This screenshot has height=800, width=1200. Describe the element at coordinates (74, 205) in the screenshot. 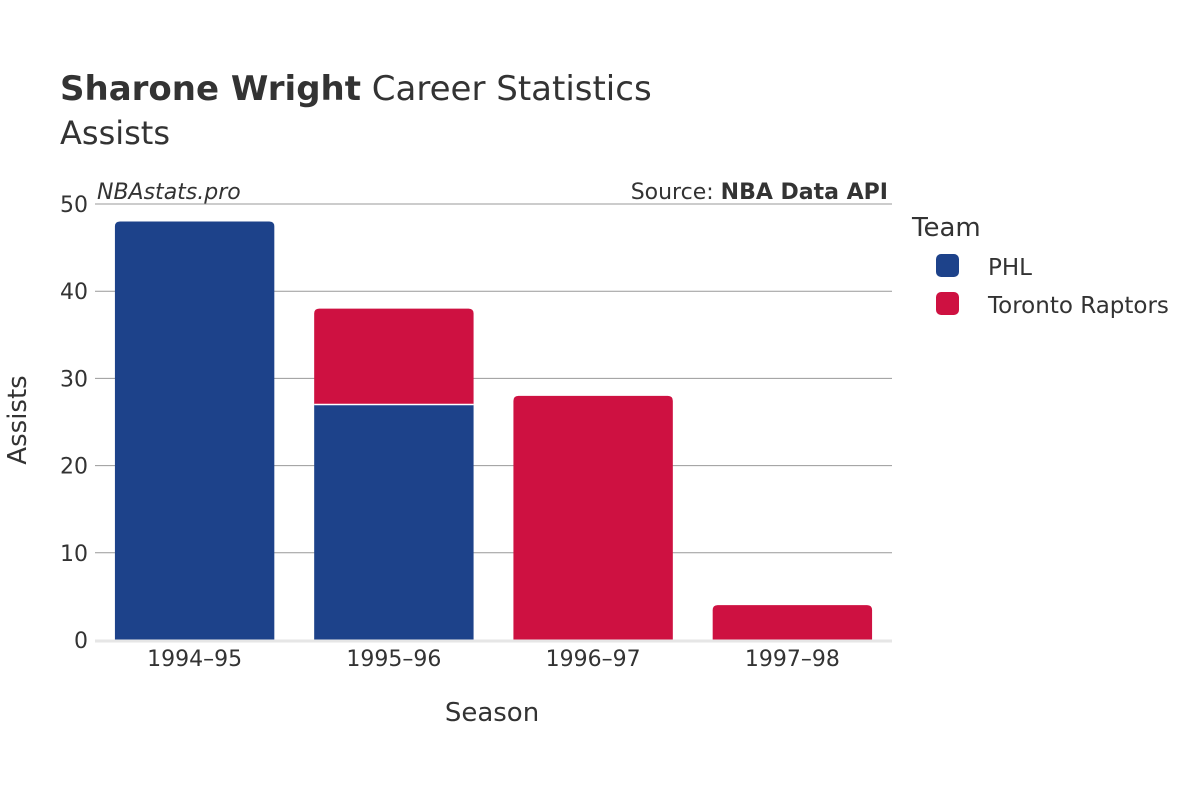

I see `y-tick-label: 50` at that location.